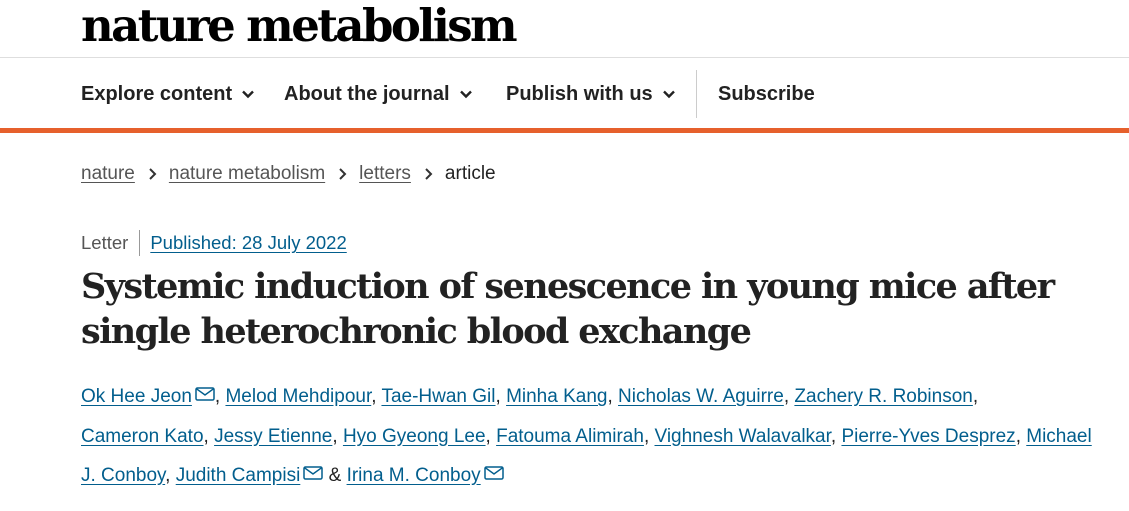  I want to click on author-link: Irina M. Conboy, so click(413, 475).